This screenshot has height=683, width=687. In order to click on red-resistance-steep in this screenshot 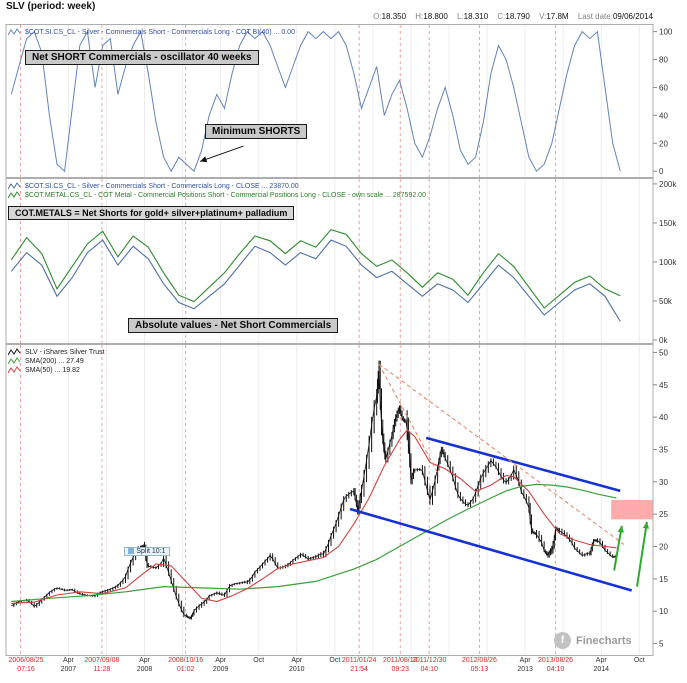, I will do `click(409, 419)`.